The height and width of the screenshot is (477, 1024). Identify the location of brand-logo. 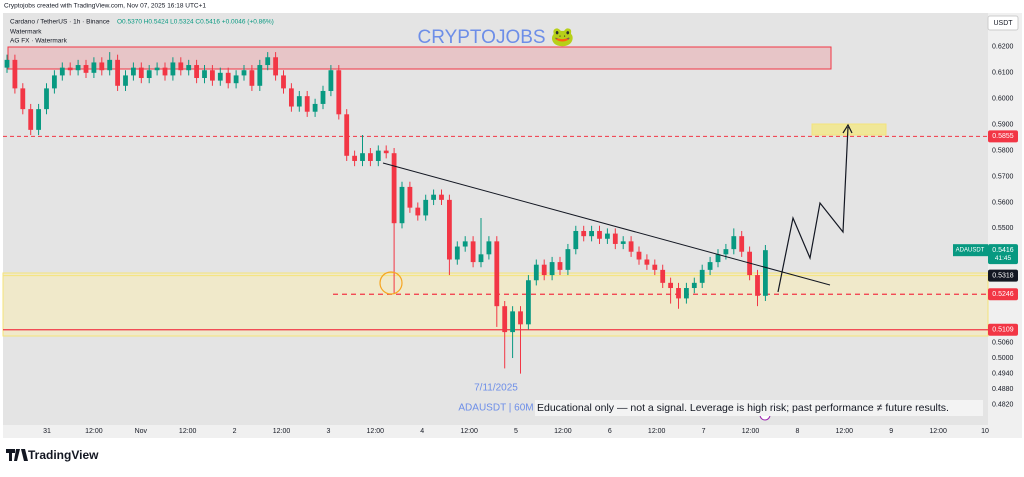
(17, 455).